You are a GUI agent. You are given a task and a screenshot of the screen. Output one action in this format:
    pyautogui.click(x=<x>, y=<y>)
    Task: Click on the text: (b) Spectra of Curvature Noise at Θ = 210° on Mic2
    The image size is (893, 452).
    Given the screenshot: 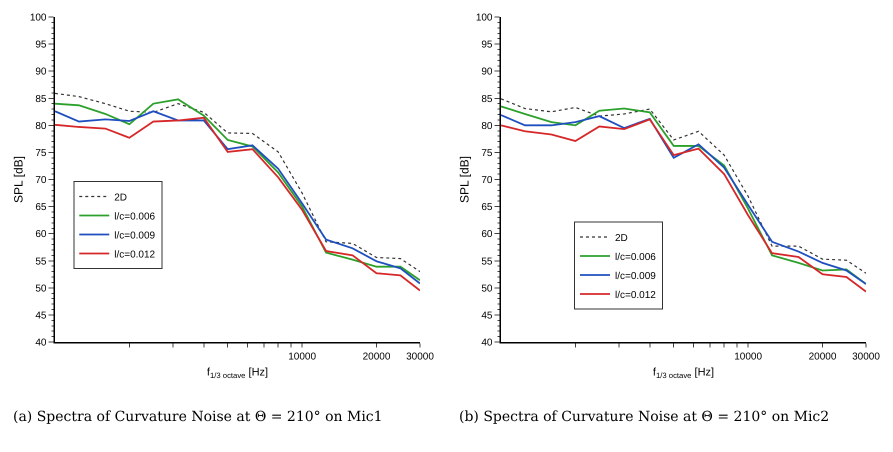 What is the action you would take?
    pyautogui.click(x=644, y=417)
    